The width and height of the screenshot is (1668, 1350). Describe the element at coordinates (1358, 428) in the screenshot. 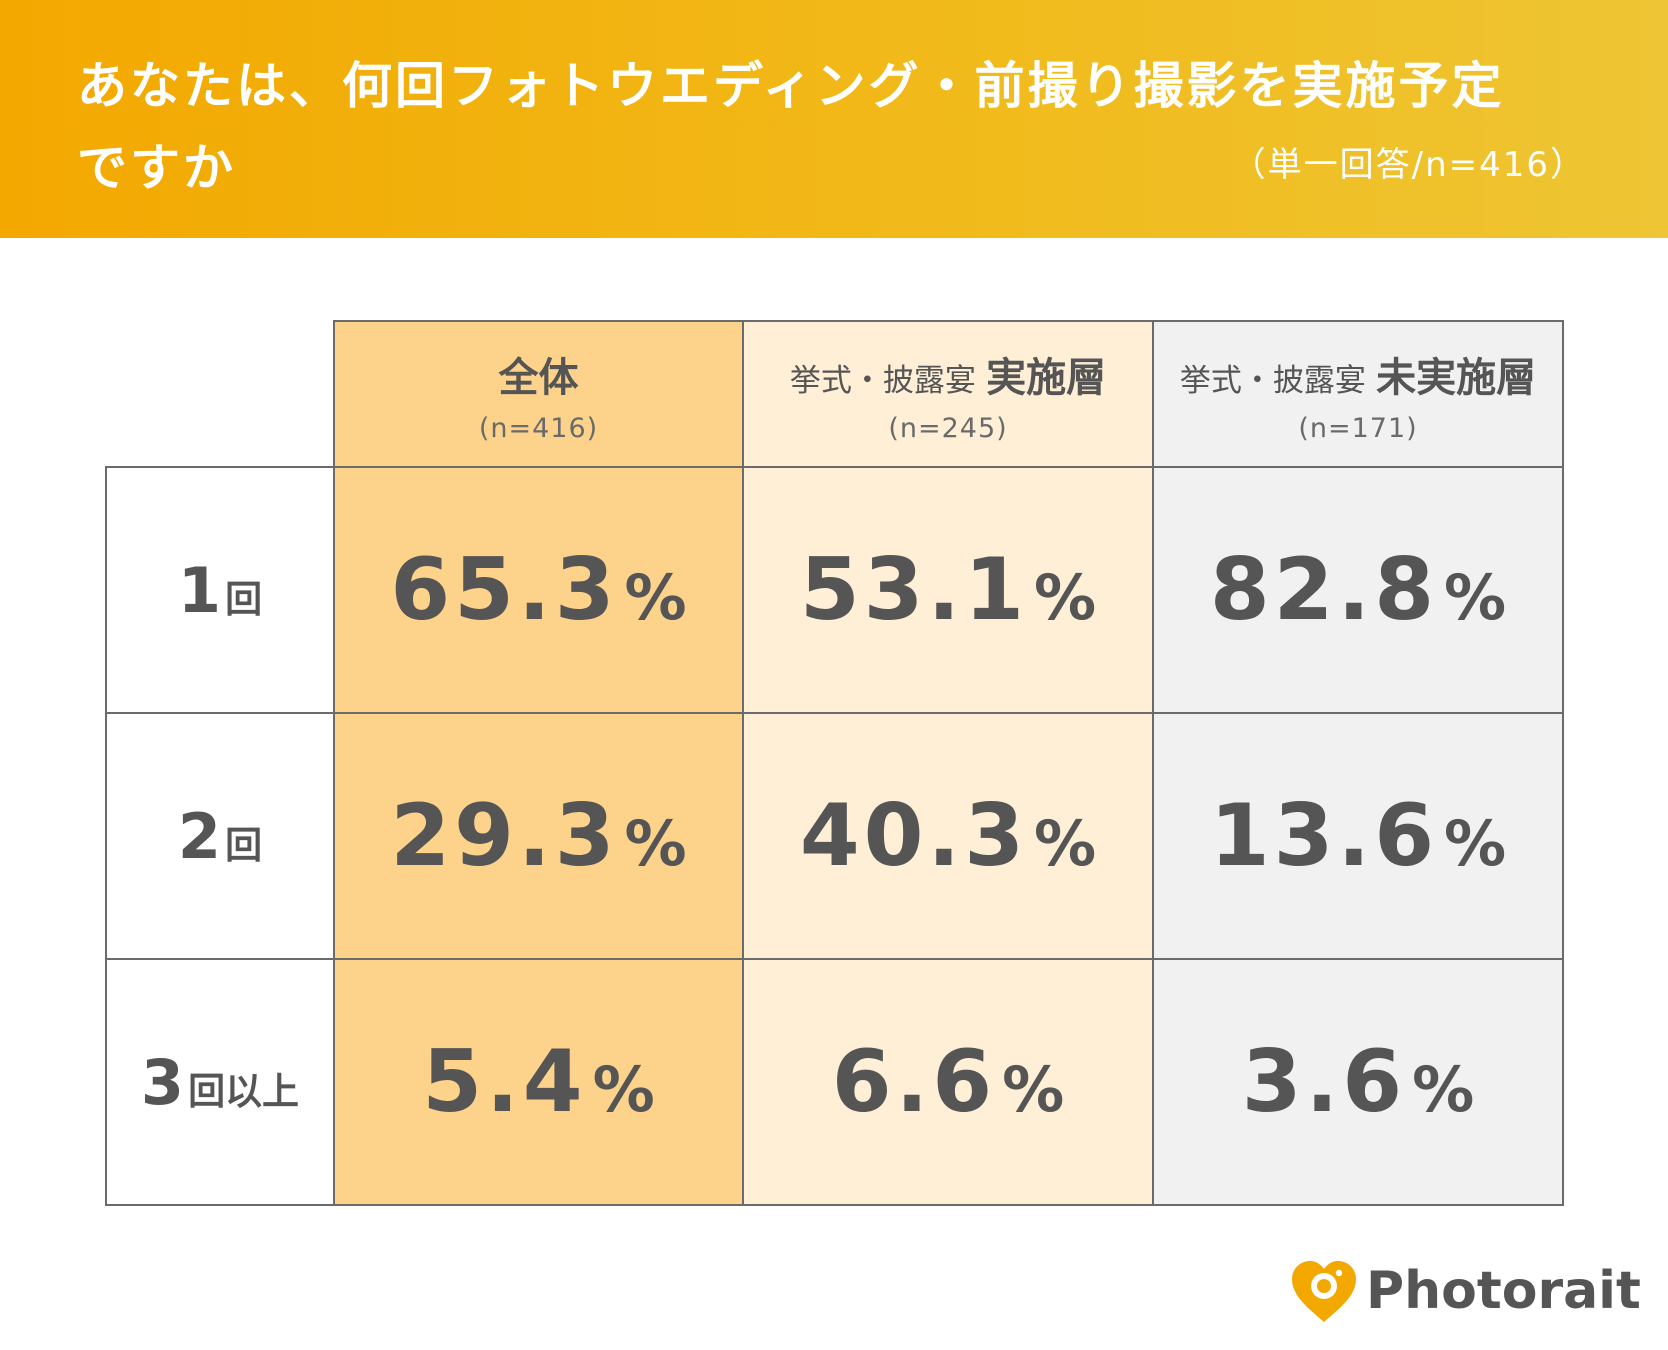

I see `column-header-n: (n=171)` at that location.